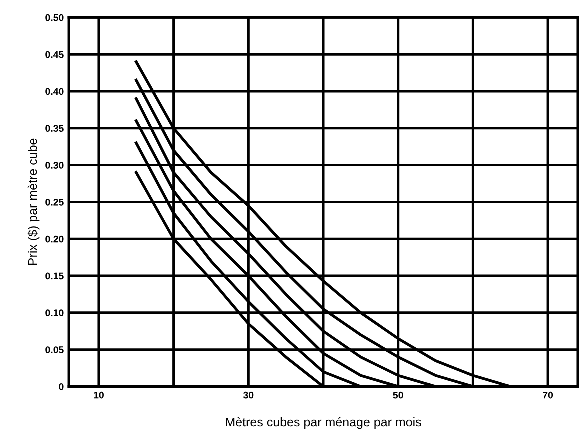 The height and width of the screenshot is (442, 585). I want to click on y-tick-label: 0.35, so click(55, 128).